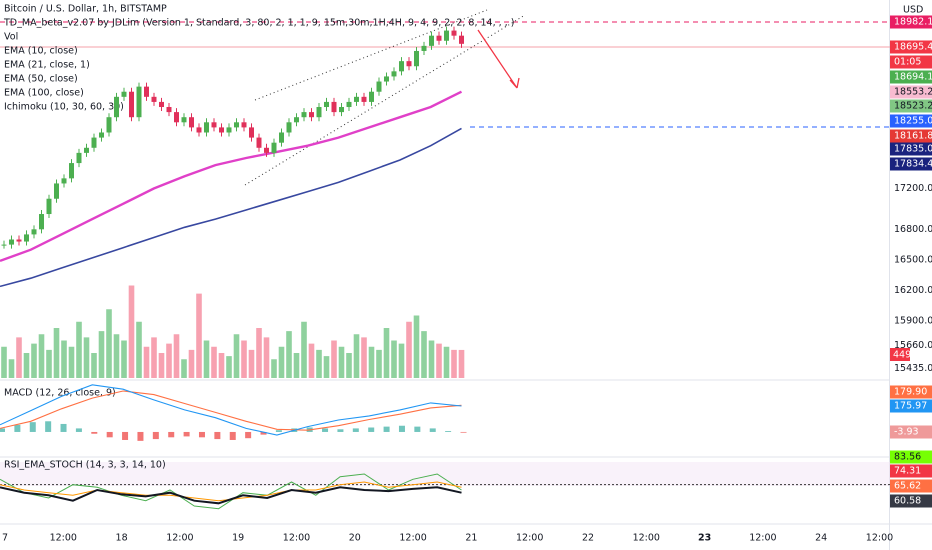 The image size is (932, 550). What do you see at coordinates (907, 62) in the screenshot?
I see `price-badge-label: 01:05` at bounding box center [907, 62].